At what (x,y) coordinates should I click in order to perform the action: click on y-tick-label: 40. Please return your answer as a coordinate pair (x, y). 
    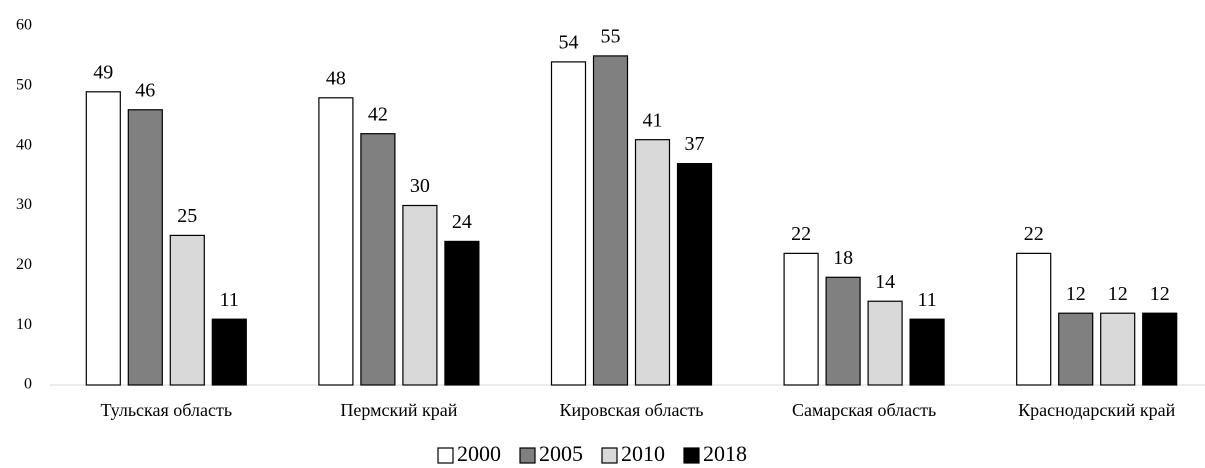
    Looking at the image, I should click on (24, 144).